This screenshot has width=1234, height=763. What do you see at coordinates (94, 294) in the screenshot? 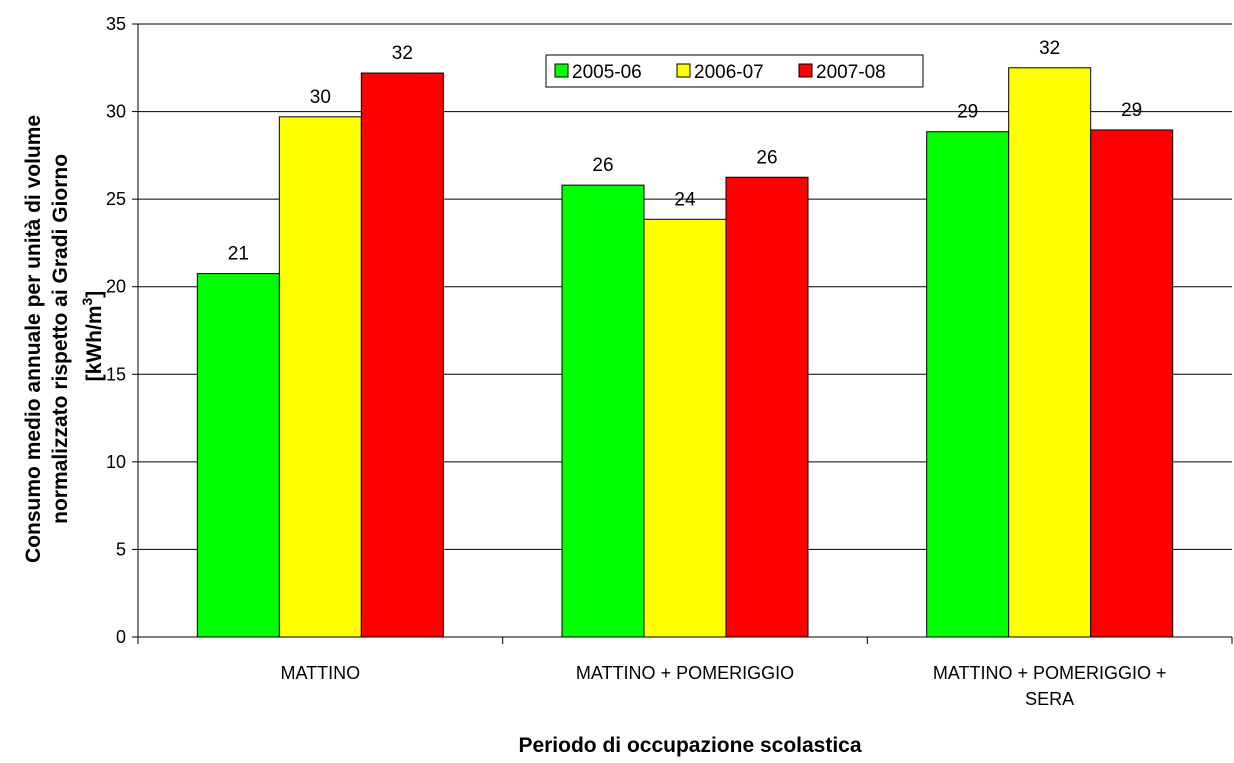
I see `y-axis-title-unit-close: ]` at bounding box center [94, 294].